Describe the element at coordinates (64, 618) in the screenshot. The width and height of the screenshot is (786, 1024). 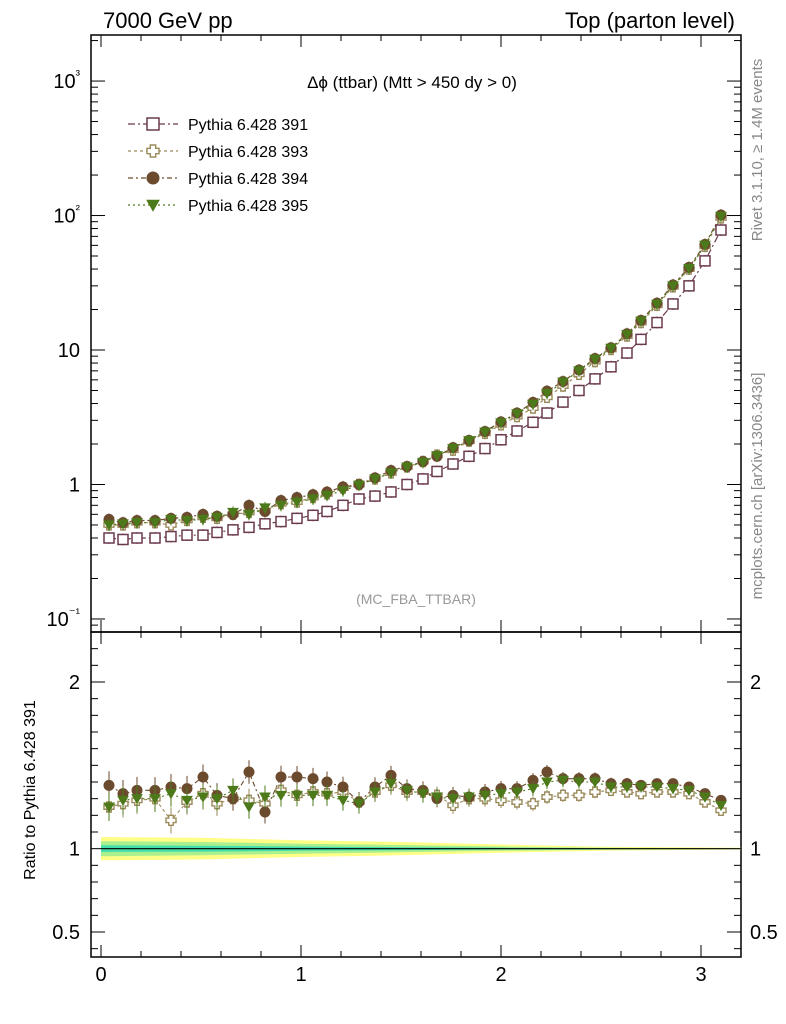
I see `y-tick-label: 10⁻¹` at that location.